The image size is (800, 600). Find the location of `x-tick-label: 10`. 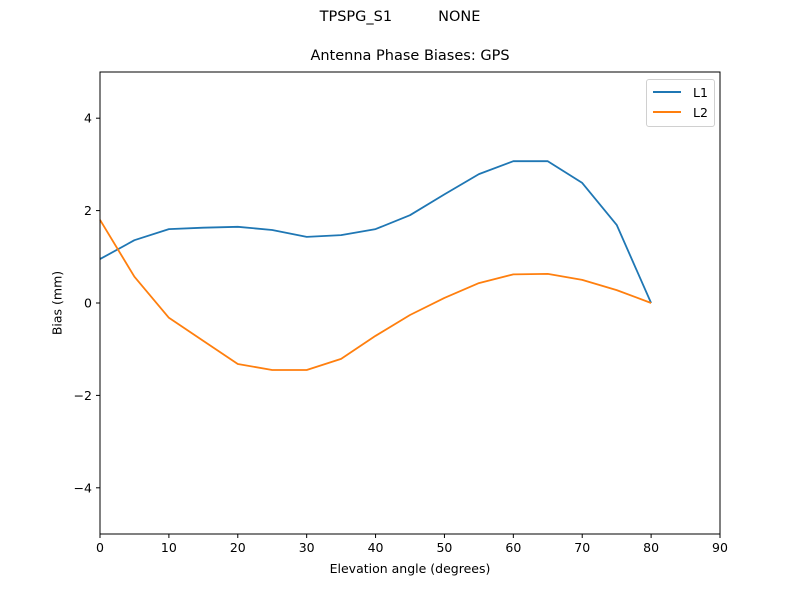

x-tick-label: 10 is located at coordinates (169, 547).